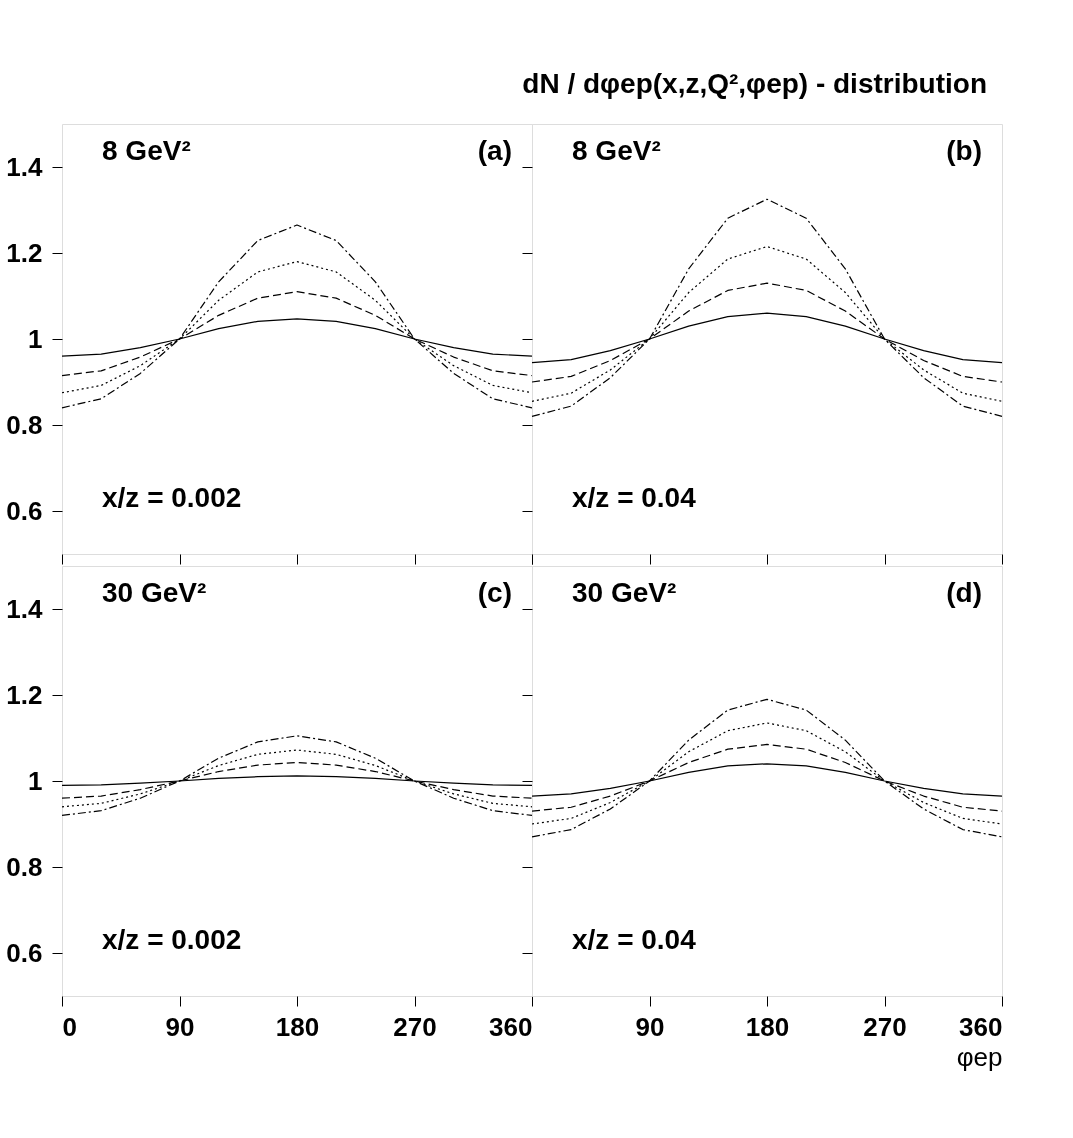 The image size is (1073, 1138). What do you see at coordinates (494, 592) in the screenshot?
I see `annotation: (c)` at bounding box center [494, 592].